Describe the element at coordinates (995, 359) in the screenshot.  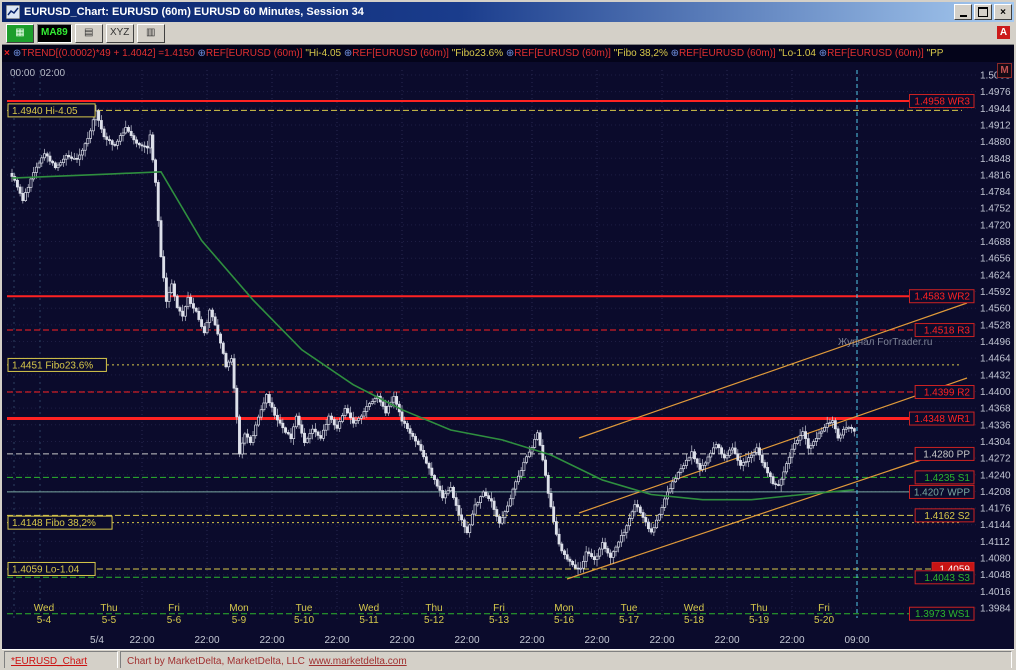
I see `svg-text: 1.4464` at that location.